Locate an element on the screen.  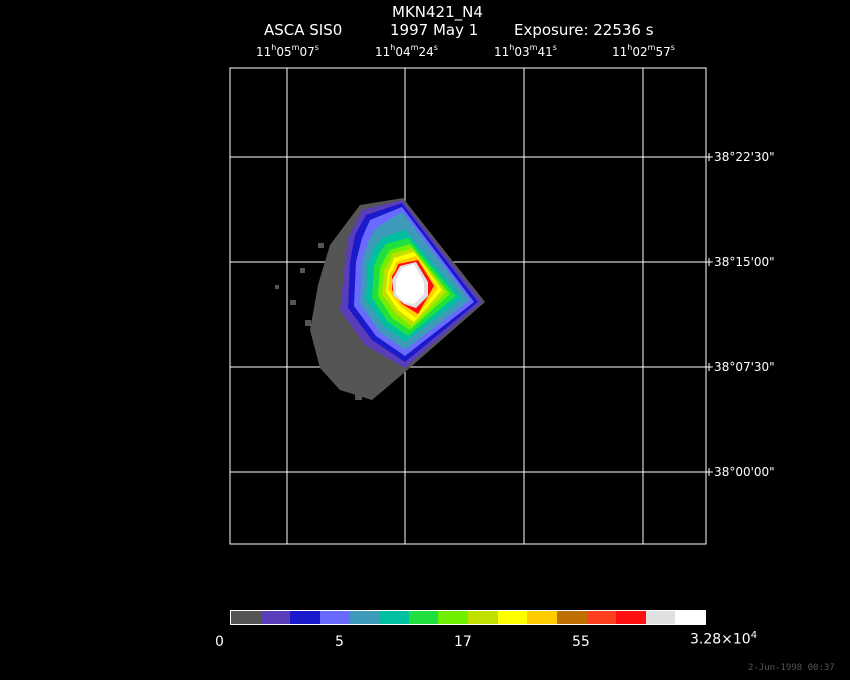
colorbar-label-5: 5 is located at coordinates (339, 642).